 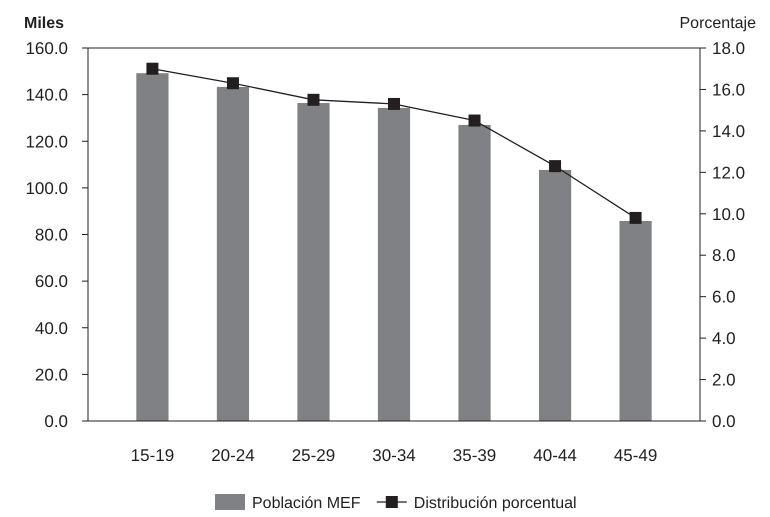 I want to click on x-tick-label: 15-19, so click(x=152, y=455).